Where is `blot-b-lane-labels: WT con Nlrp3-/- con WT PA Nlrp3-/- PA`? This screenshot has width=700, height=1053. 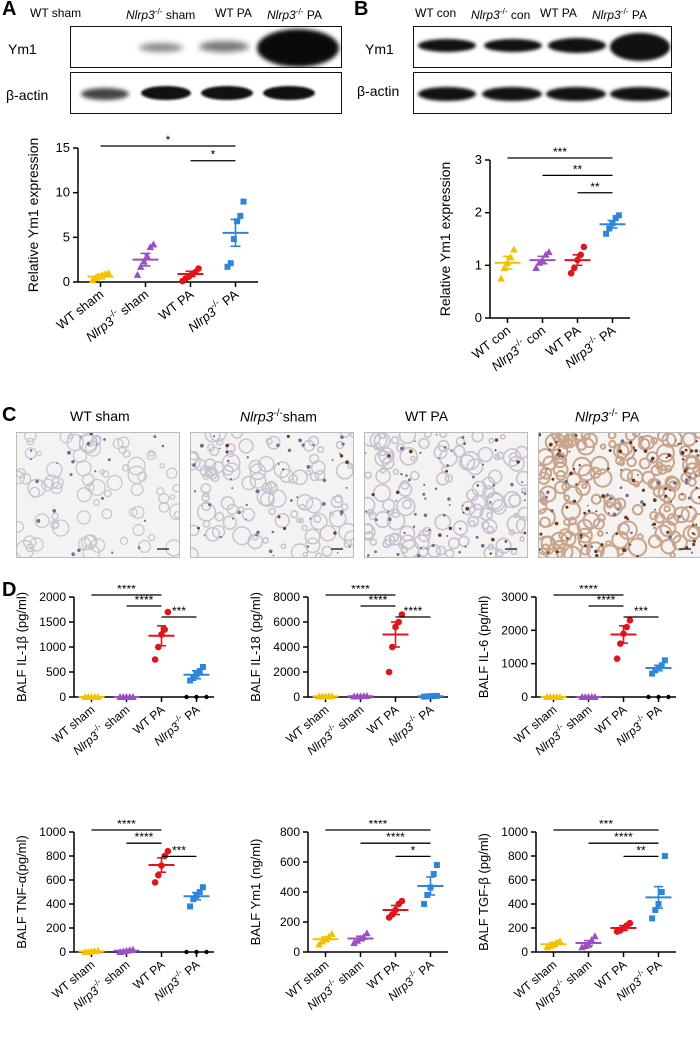 blot-b-lane-labels: WT con Nlrp3-/- con WT PA Nlrp3-/- PA is located at coordinates (557, 14).